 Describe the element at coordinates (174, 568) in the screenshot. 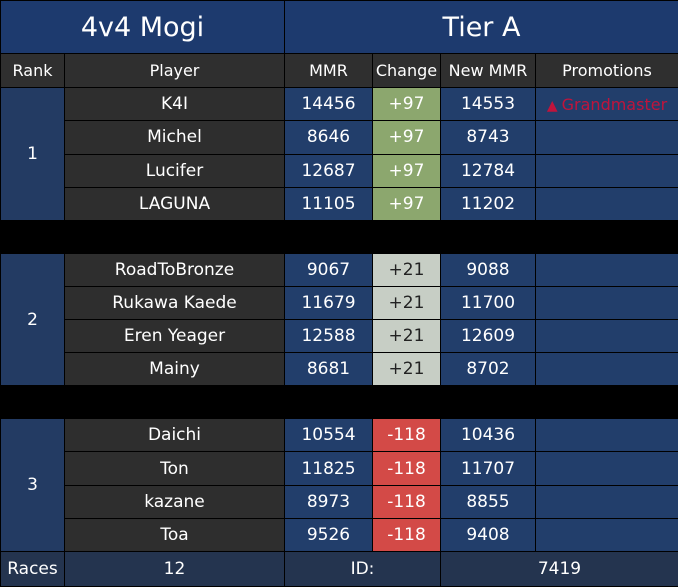

I see `races-value: 12` at that location.